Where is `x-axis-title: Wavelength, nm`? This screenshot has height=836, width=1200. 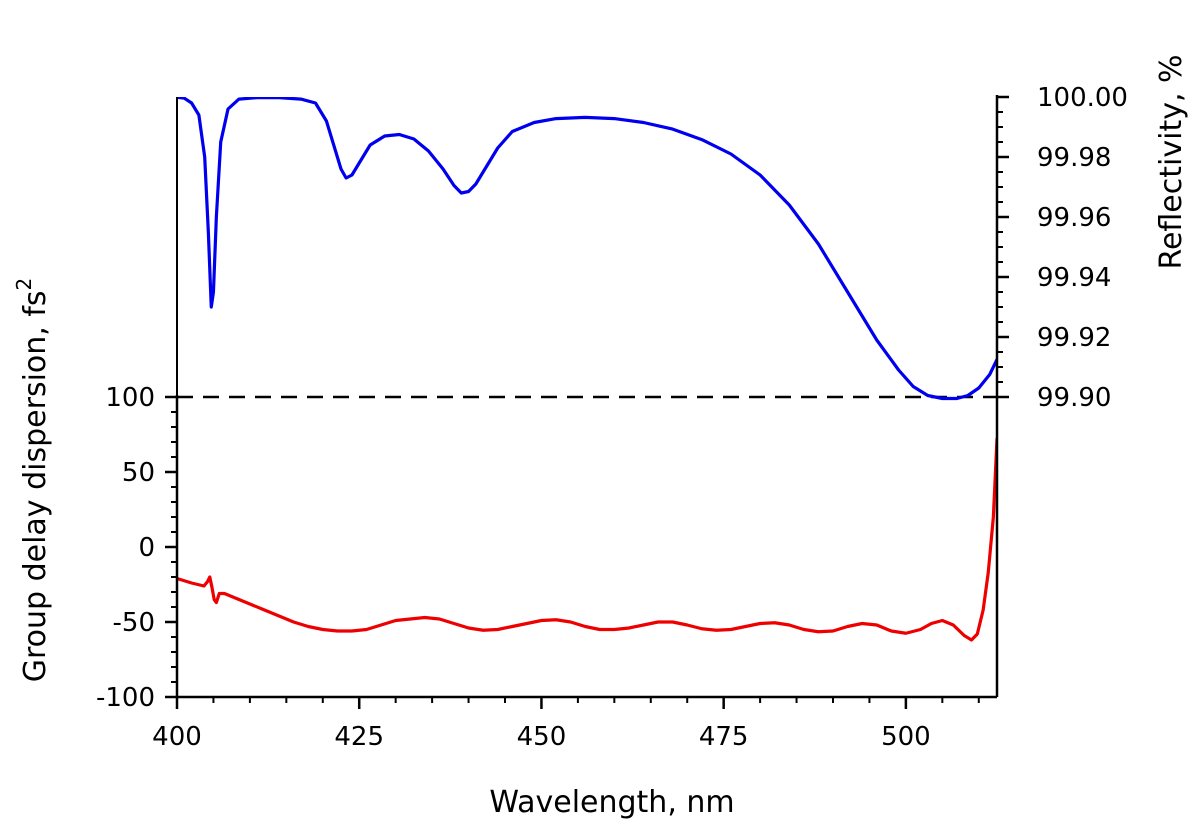
x-axis-title: Wavelength, nm is located at coordinates (611, 802).